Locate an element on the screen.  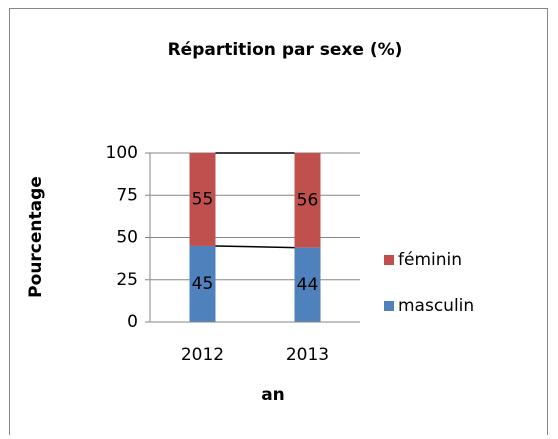
legend-label: masculin is located at coordinates (436, 306).